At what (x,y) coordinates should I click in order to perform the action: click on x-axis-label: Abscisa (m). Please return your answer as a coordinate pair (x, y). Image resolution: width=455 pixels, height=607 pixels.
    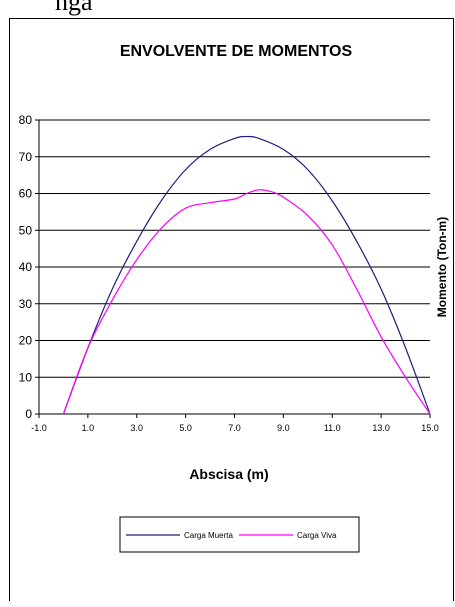
    Looking at the image, I should click on (228, 474).